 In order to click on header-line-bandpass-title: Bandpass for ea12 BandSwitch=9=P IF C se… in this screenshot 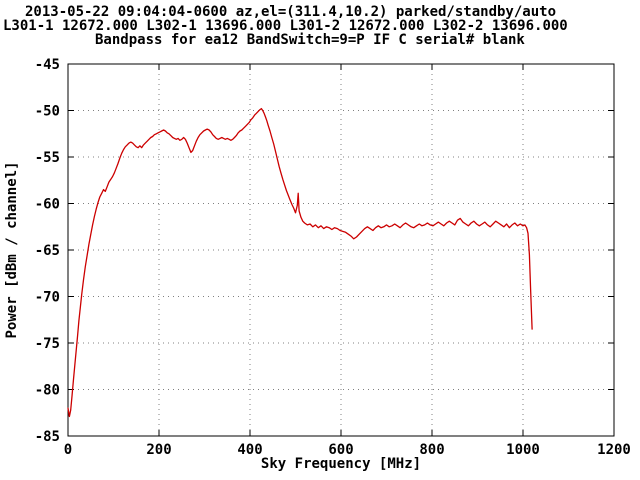, I will do `click(310, 40)`.